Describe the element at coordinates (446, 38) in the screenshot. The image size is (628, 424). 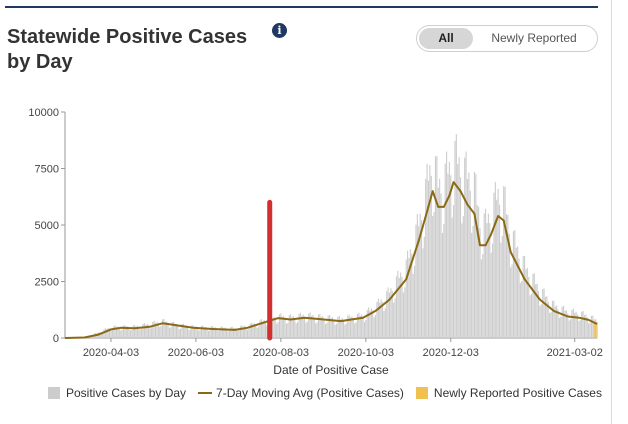
I see `toggle-all-button: All` at that location.